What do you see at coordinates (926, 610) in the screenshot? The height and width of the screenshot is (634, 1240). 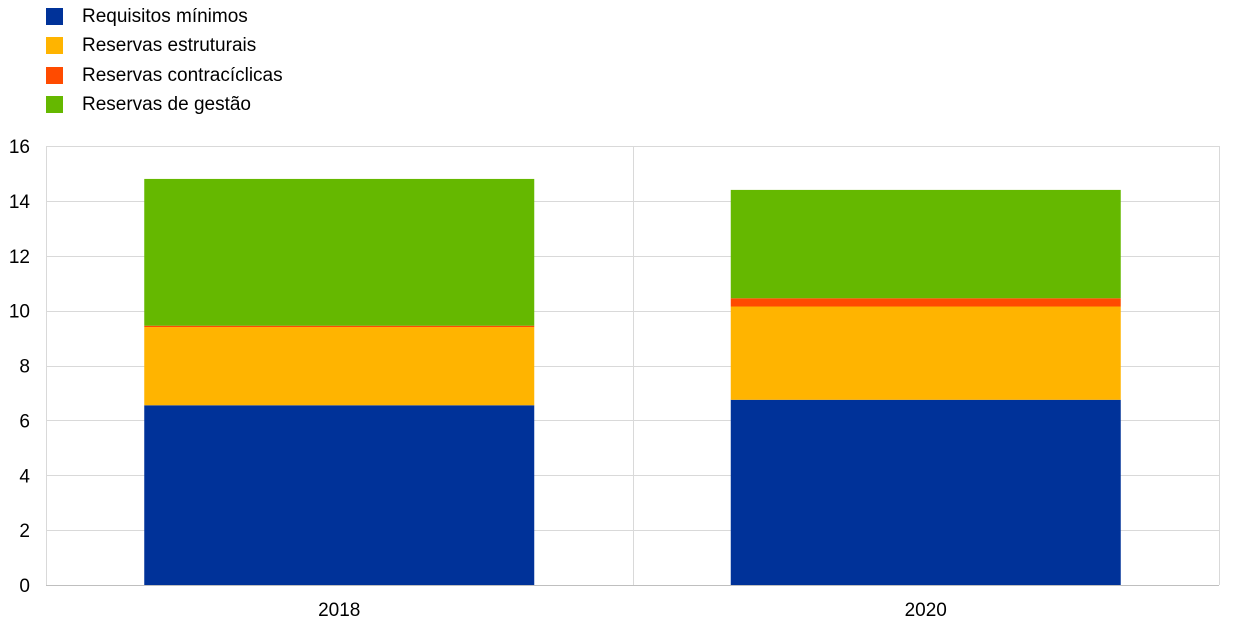 I see `x-tick-label-2020: 2020` at bounding box center [926, 610].